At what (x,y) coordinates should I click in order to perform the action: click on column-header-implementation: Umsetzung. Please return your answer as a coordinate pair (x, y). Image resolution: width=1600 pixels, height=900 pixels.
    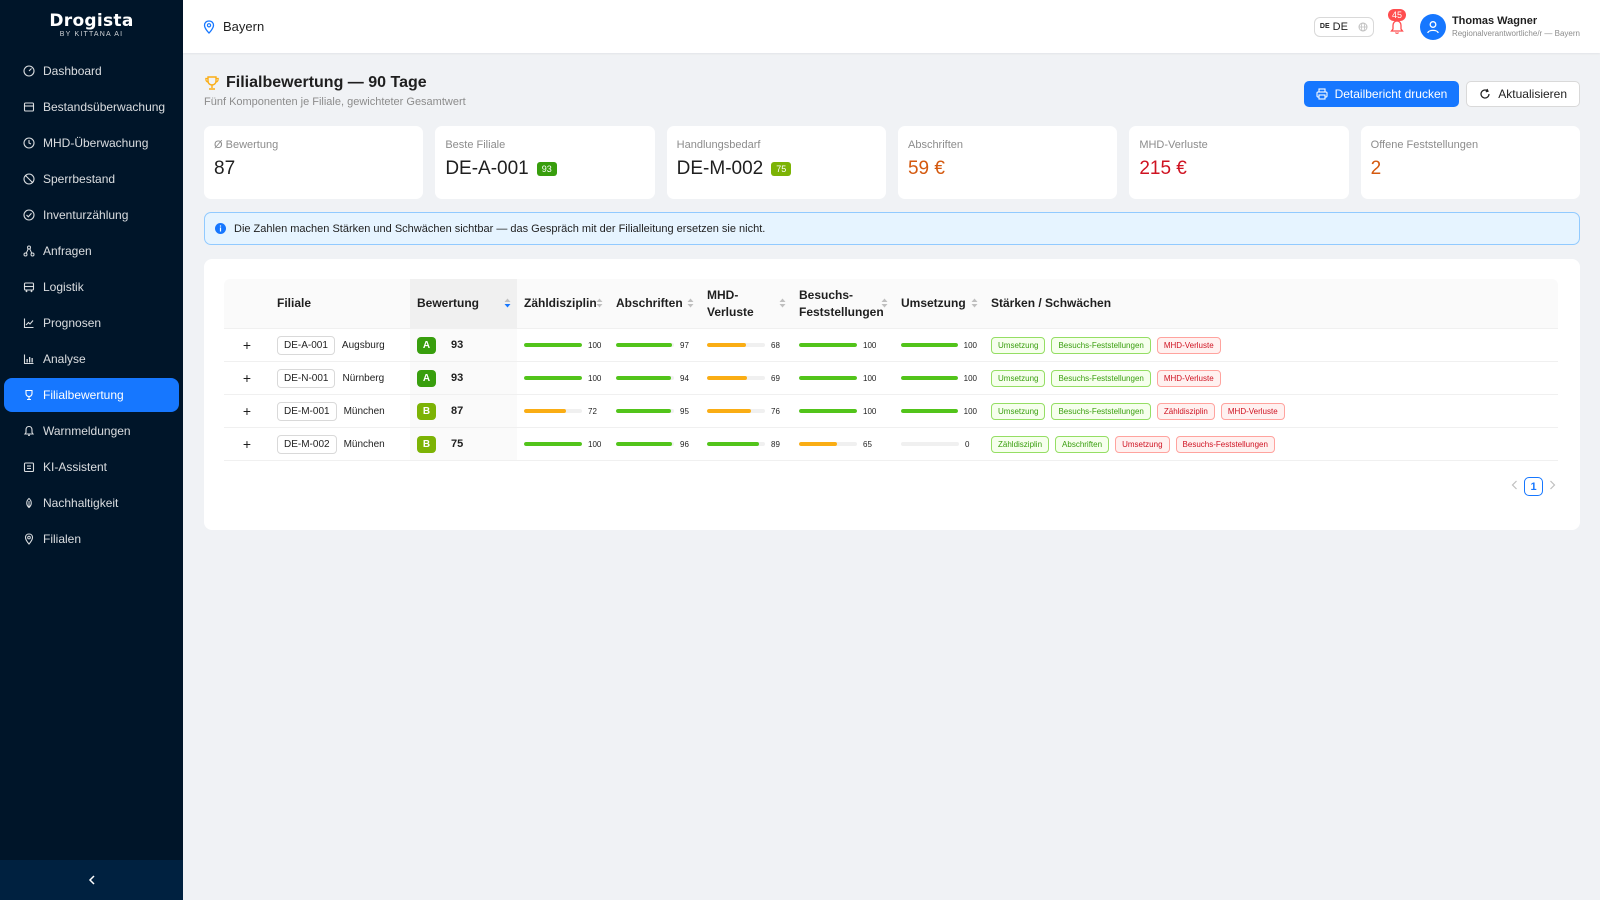
    Looking at the image, I should click on (939, 303).